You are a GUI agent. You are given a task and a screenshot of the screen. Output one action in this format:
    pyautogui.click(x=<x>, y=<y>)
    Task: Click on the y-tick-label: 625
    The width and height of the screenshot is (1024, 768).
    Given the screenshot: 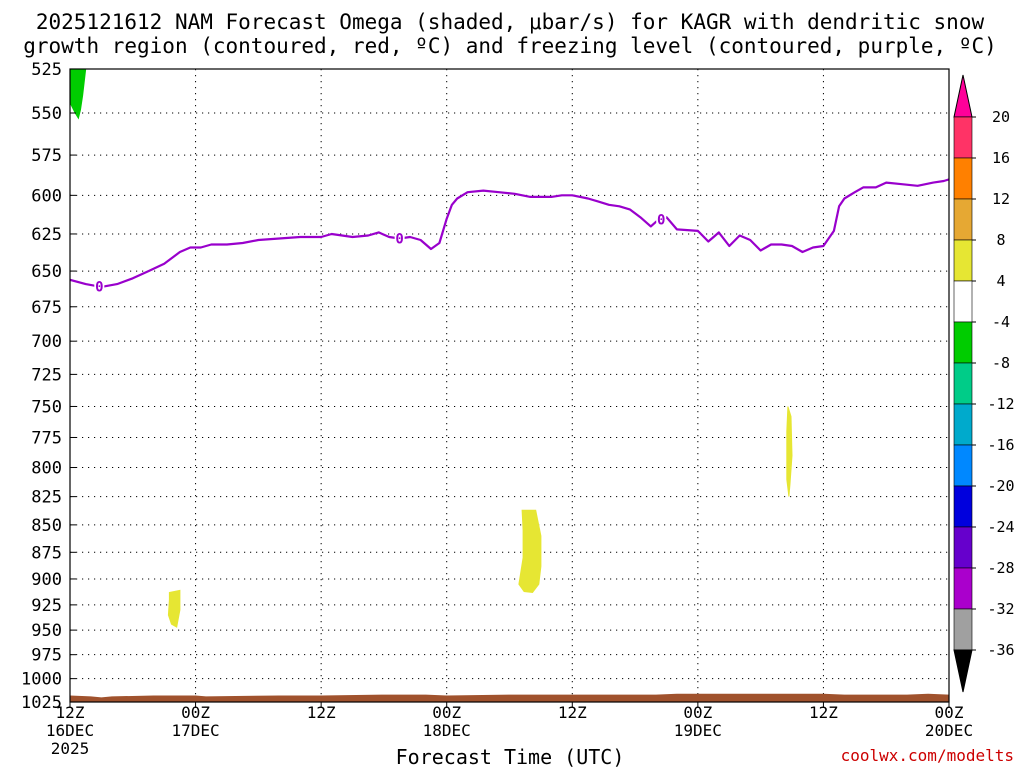 What is the action you would take?
    pyautogui.click(x=46, y=235)
    